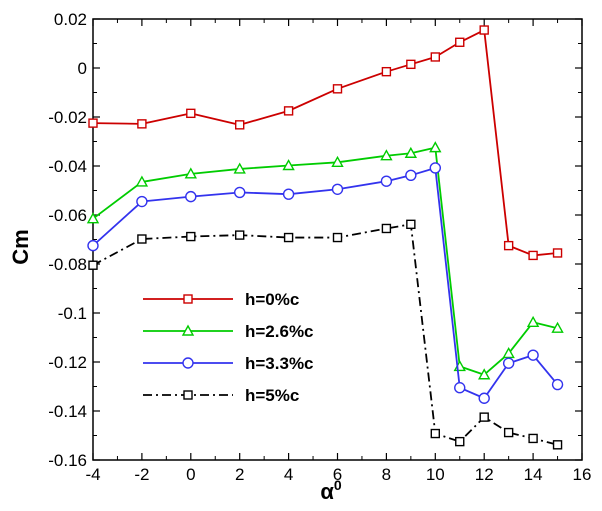 The image size is (602, 511). What do you see at coordinates (386, 474) in the screenshot?
I see `x-tick-label: 8` at bounding box center [386, 474].